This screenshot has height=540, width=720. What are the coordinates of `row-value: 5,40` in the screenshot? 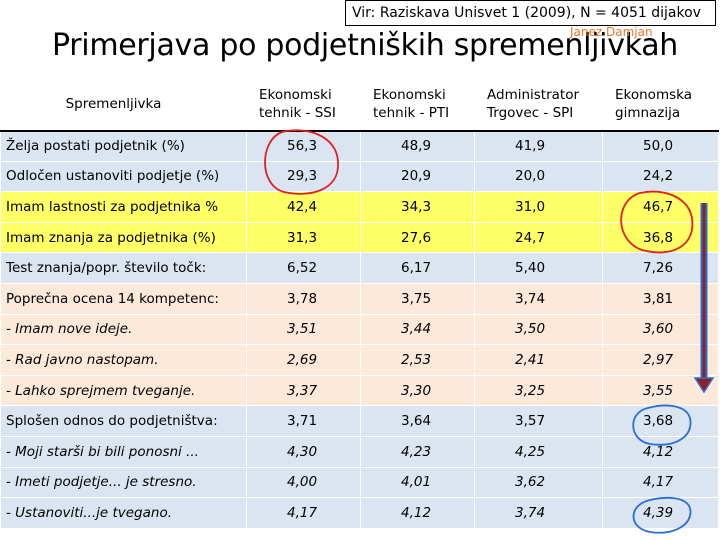 It's located at (538, 268).